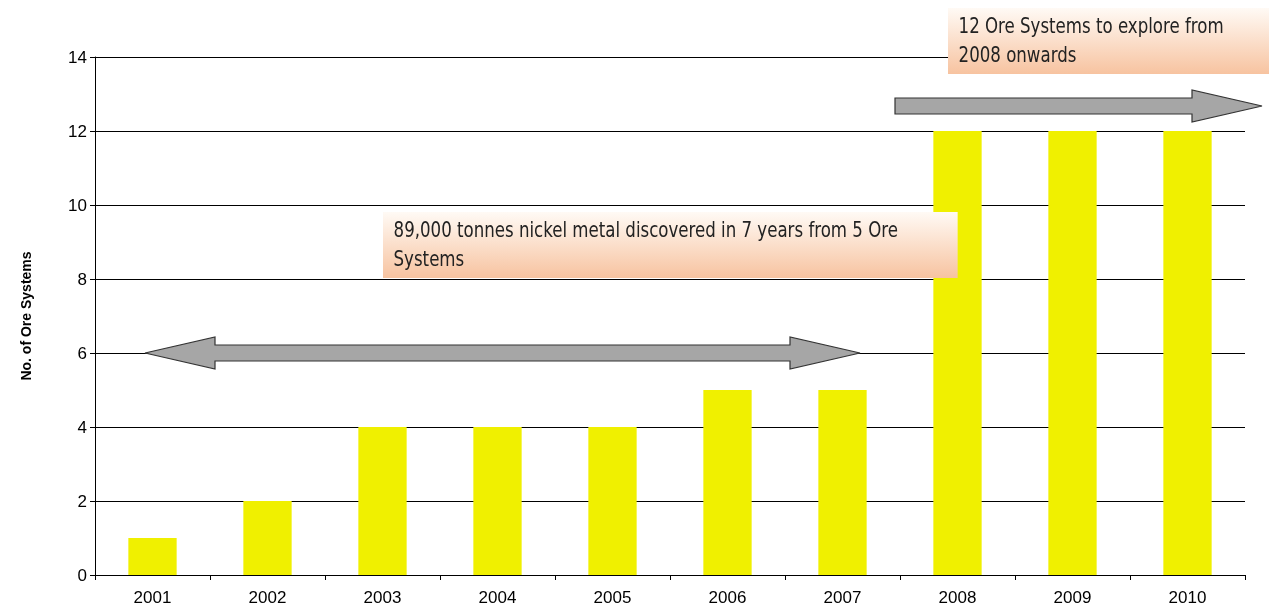  What do you see at coordinates (670, 245) in the screenshot?
I see `callout-box: 89,000 tonnes nickel metal discovered in 7 years from 5 Ore Systems` at bounding box center [670, 245].